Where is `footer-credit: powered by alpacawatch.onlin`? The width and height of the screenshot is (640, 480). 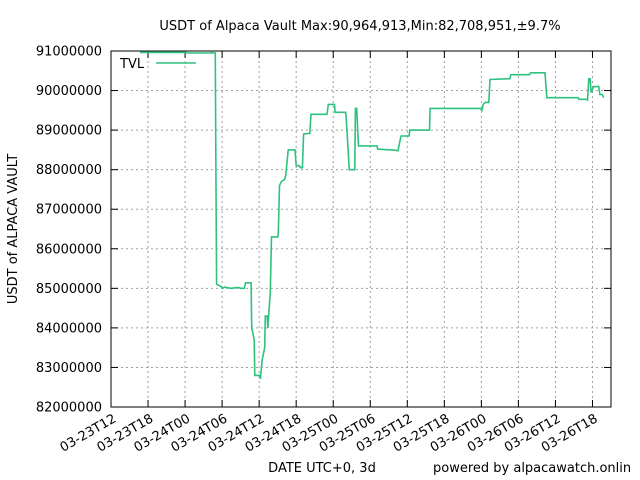 footer-credit: powered by alpacawatch.onlin is located at coordinates (532, 468).